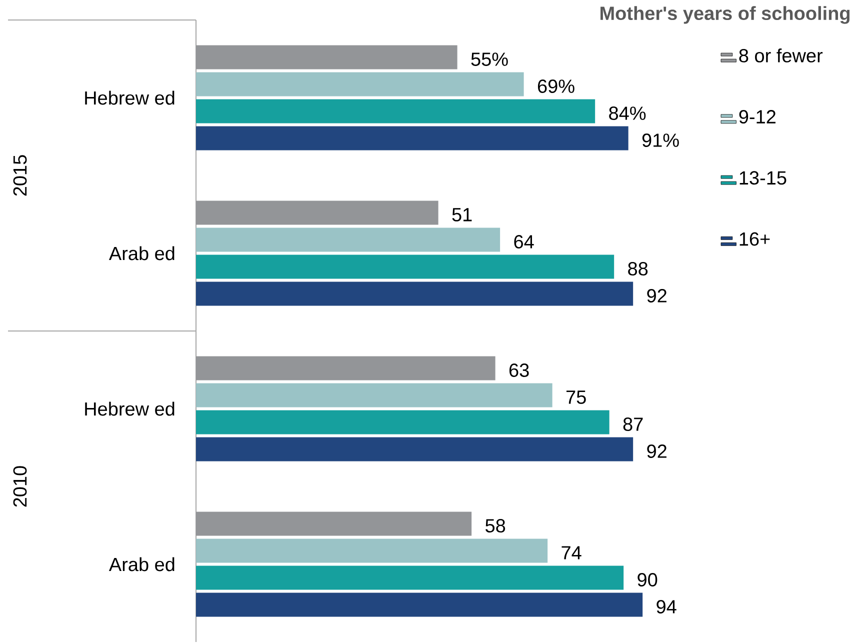  What do you see at coordinates (519, 371) in the screenshot?
I see `data-label: 63` at bounding box center [519, 371].